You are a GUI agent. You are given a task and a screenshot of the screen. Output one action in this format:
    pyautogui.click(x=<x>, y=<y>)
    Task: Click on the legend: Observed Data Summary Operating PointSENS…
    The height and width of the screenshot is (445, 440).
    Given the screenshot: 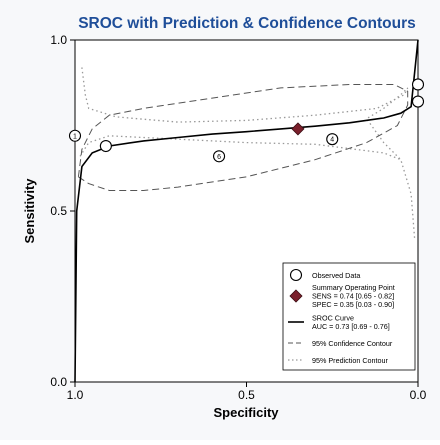 What is the action you would take?
    pyautogui.click(x=349, y=316)
    